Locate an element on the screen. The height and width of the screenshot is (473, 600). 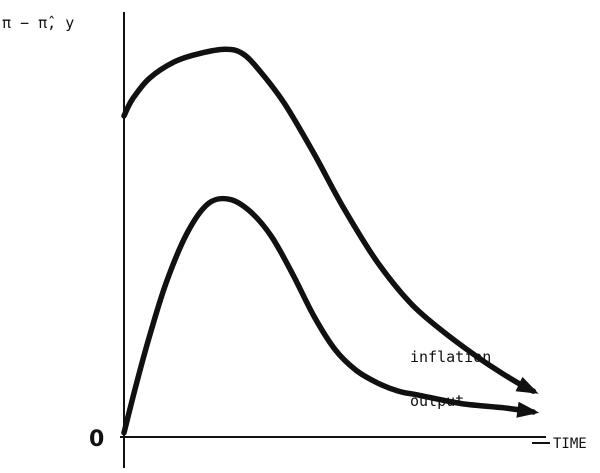
series-arrowhead-inflation is located at coordinates (527, 385).